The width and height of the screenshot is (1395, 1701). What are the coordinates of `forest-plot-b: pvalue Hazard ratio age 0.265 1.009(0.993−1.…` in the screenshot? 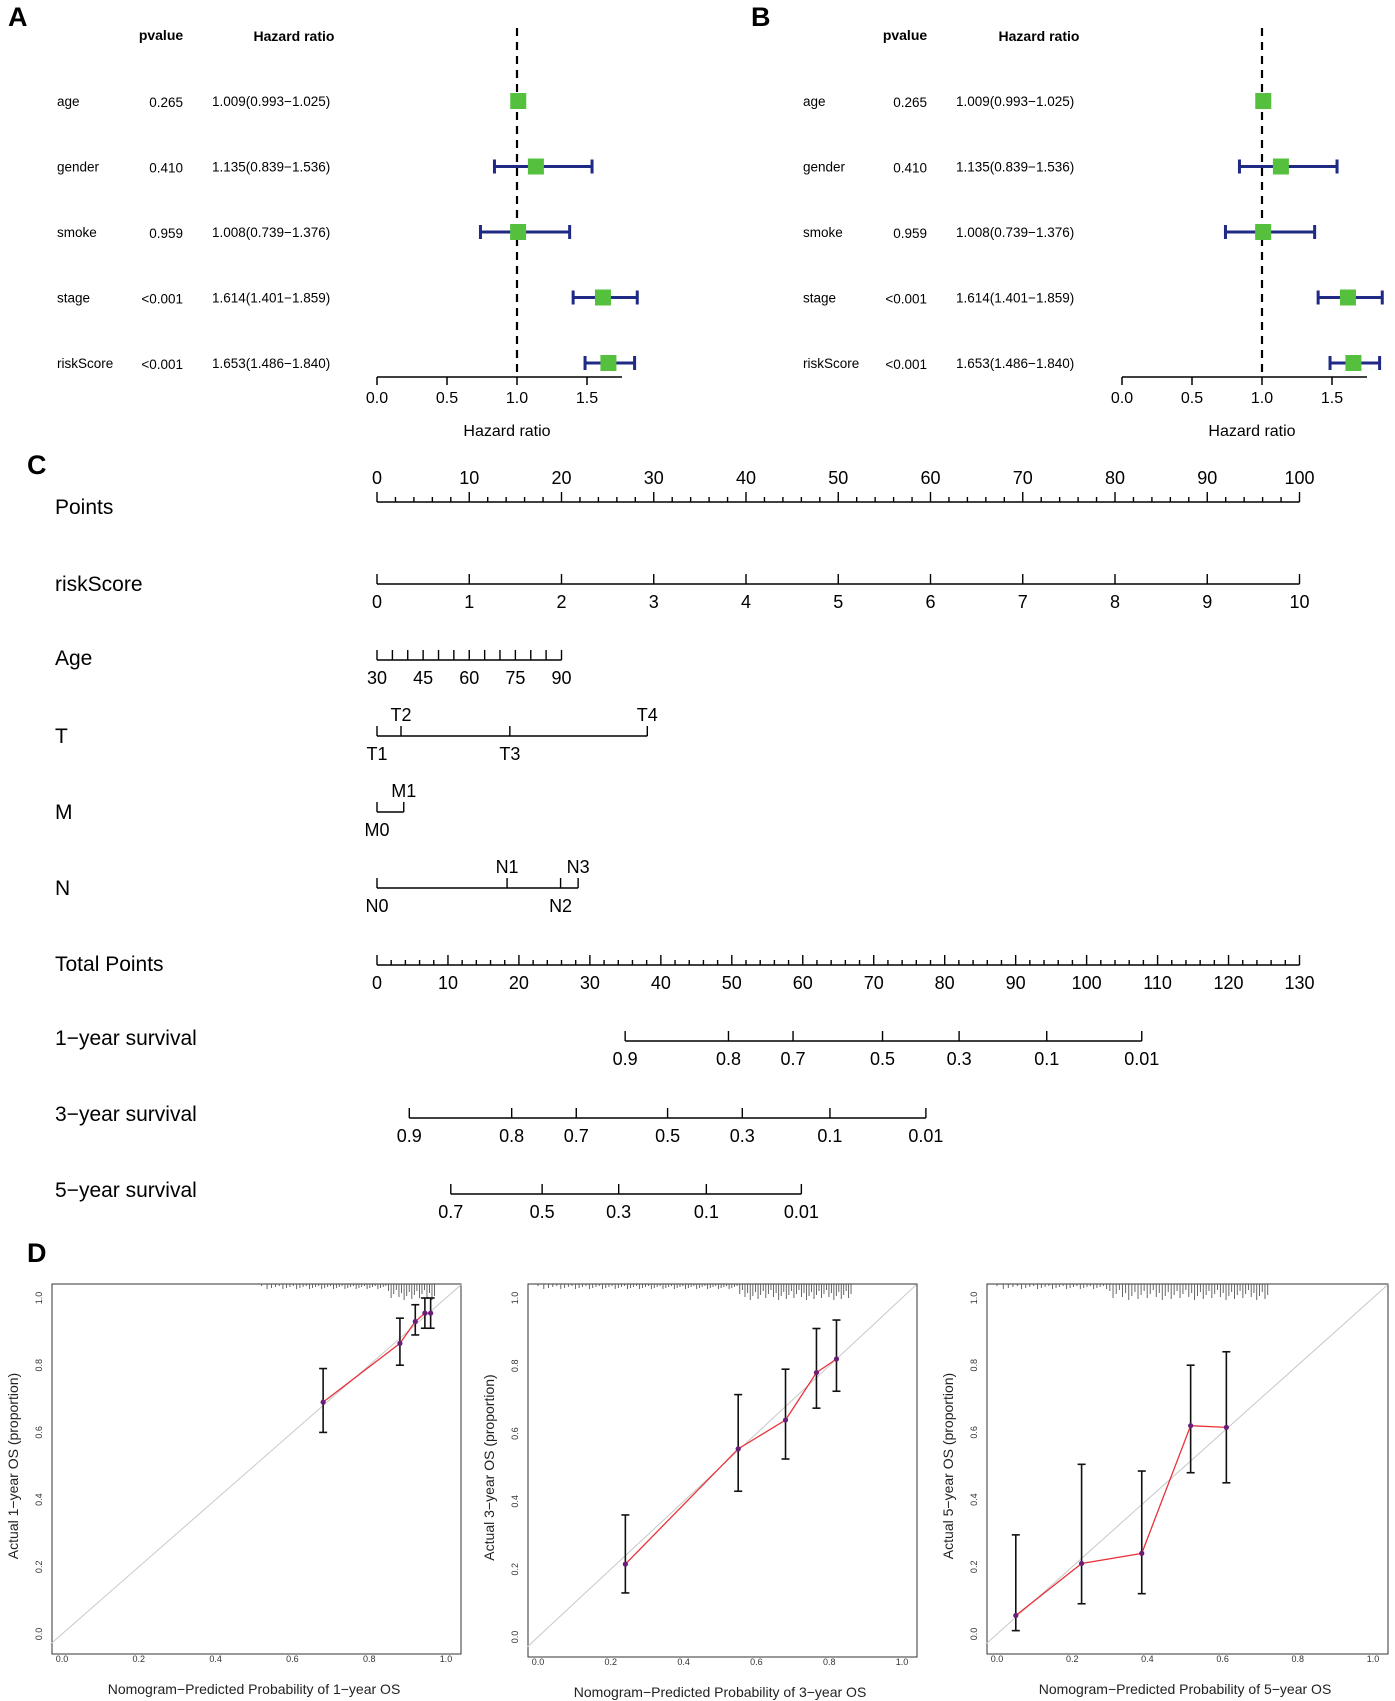 It's located at (1093, 233).